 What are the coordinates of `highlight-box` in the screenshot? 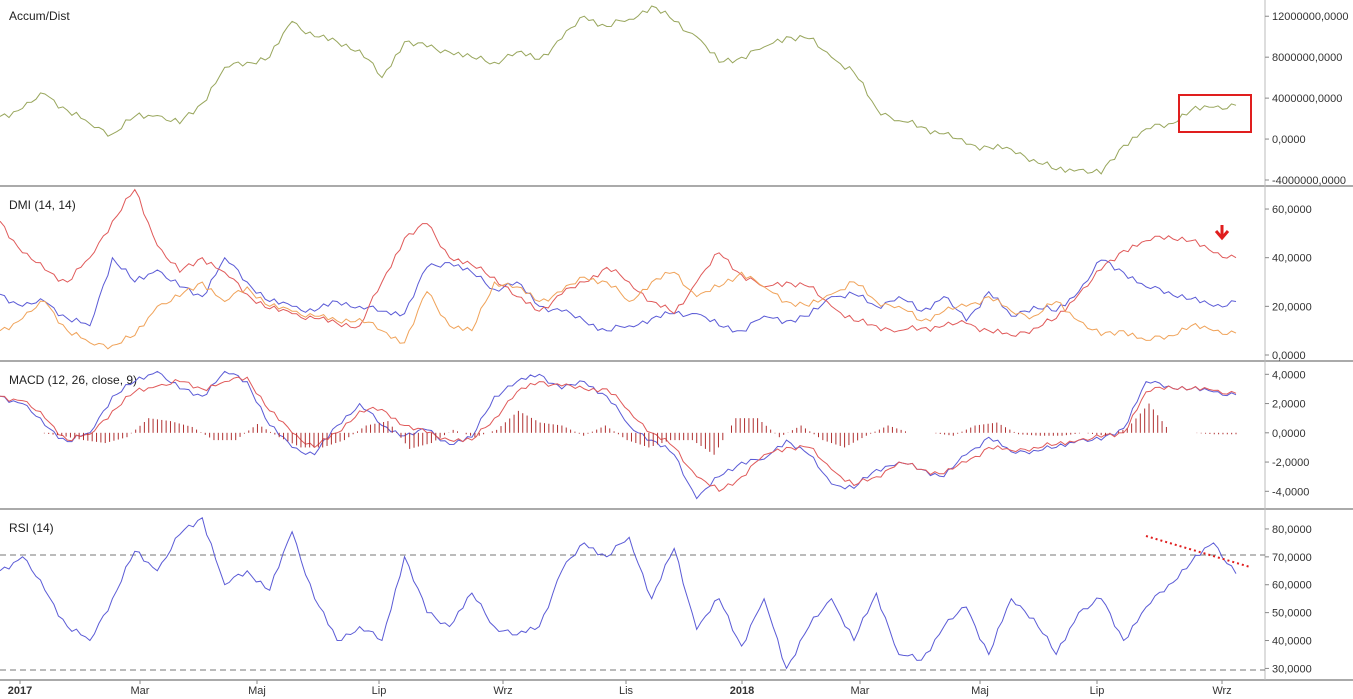 It's located at (1215, 113).